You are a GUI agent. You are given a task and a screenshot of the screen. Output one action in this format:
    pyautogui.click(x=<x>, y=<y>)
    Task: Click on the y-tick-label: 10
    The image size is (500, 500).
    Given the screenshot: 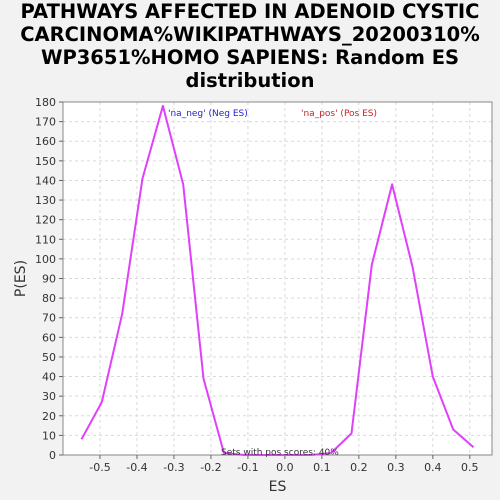 What is the action you would take?
    pyautogui.click(x=49, y=435)
    